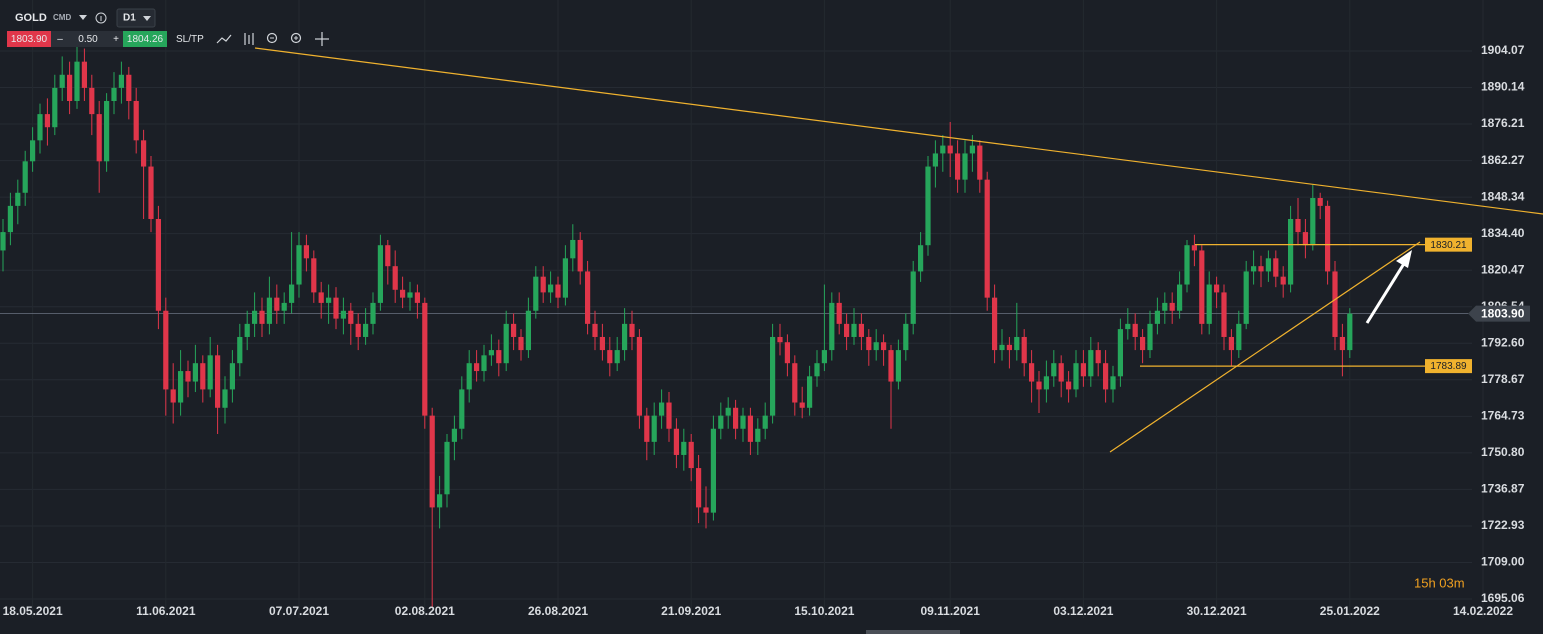 The width and height of the screenshot is (1543, 634). Describe the element at coordinates (1306, 305) in the screenshot. I see `levels: 1830.21 1783.89` at that location.